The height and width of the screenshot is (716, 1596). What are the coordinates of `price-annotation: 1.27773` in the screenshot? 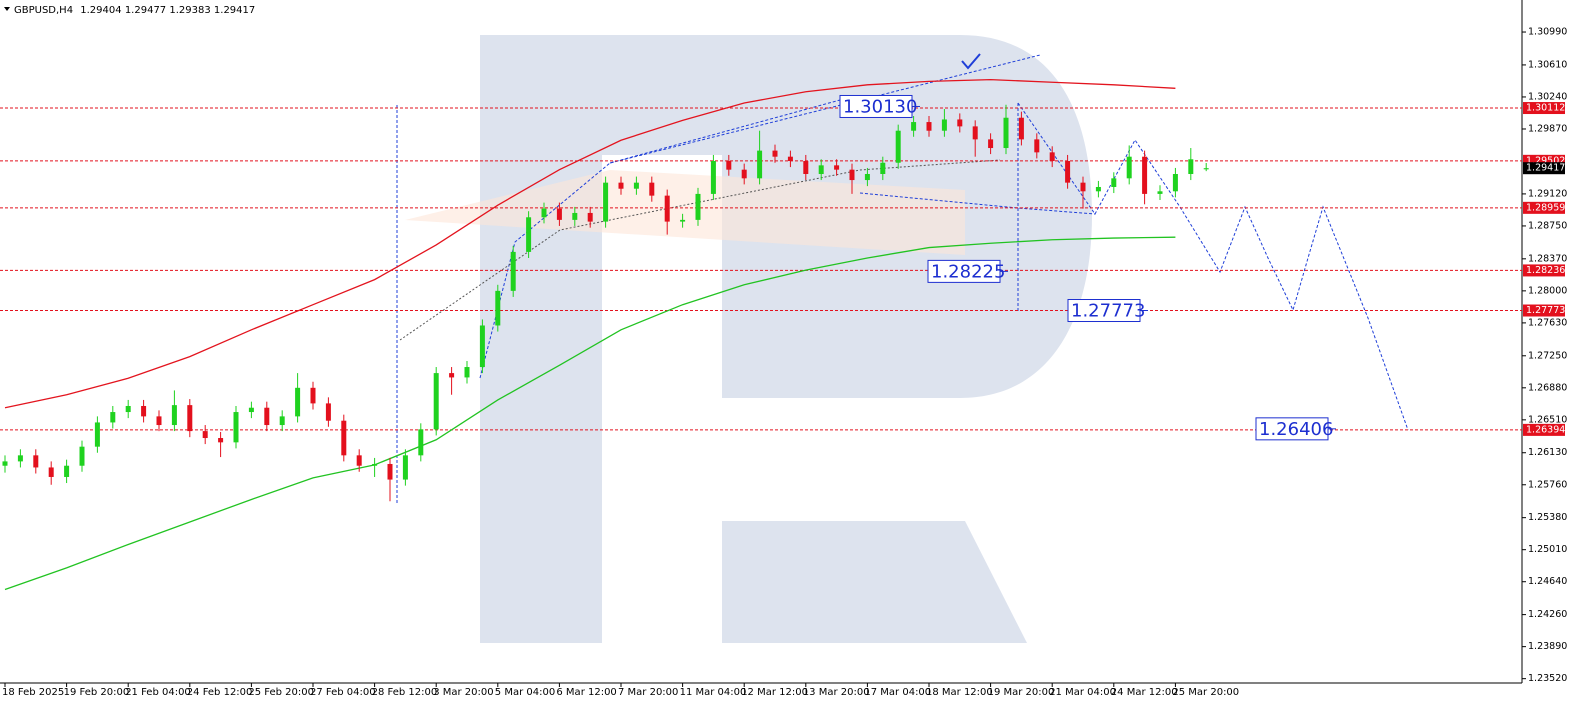 It's located at (1108, 311).